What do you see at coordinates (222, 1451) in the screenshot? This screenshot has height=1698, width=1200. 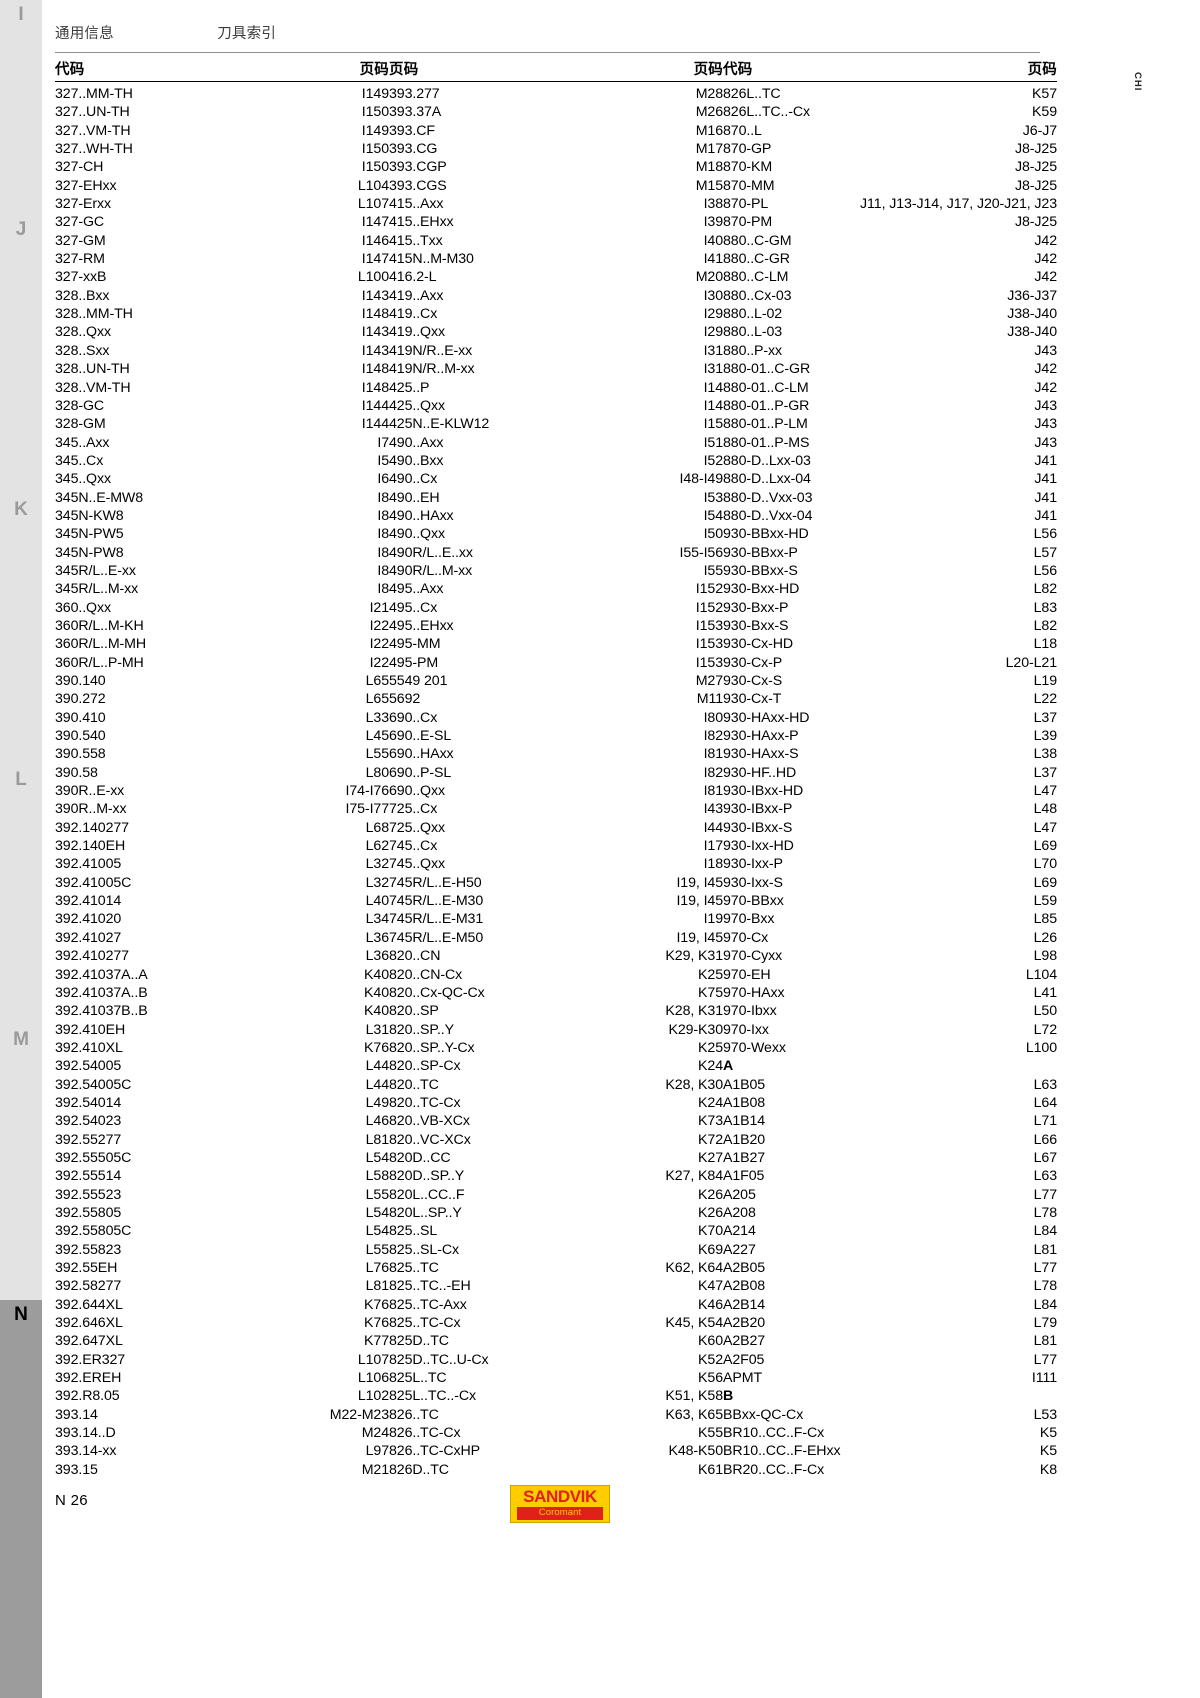 I see `index-row: 393.14-xx L97` at bounding box center [222, 1451].